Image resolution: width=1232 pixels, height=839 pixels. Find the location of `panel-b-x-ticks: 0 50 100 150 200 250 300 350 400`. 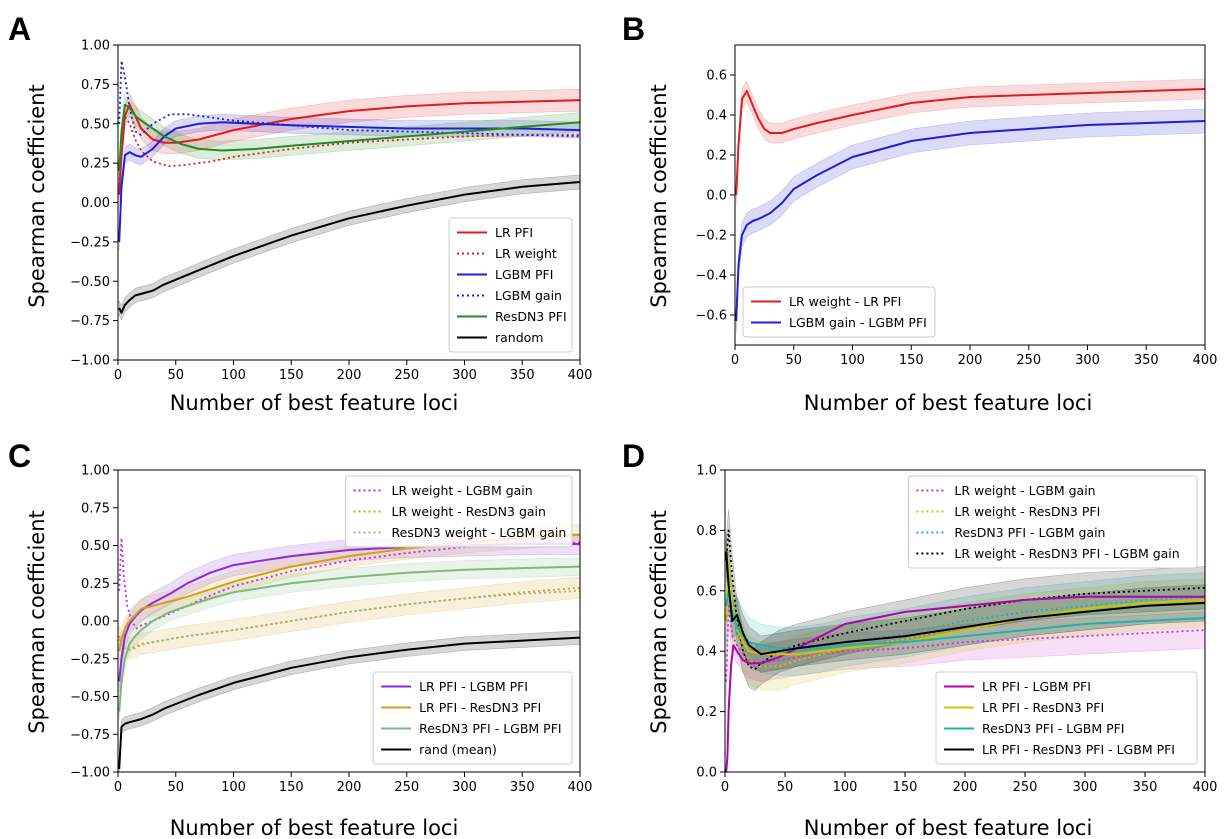

panel-b-x-ticks: 0 50 100 150 200 250 300 350 400 is located at coordinates (974, 356).